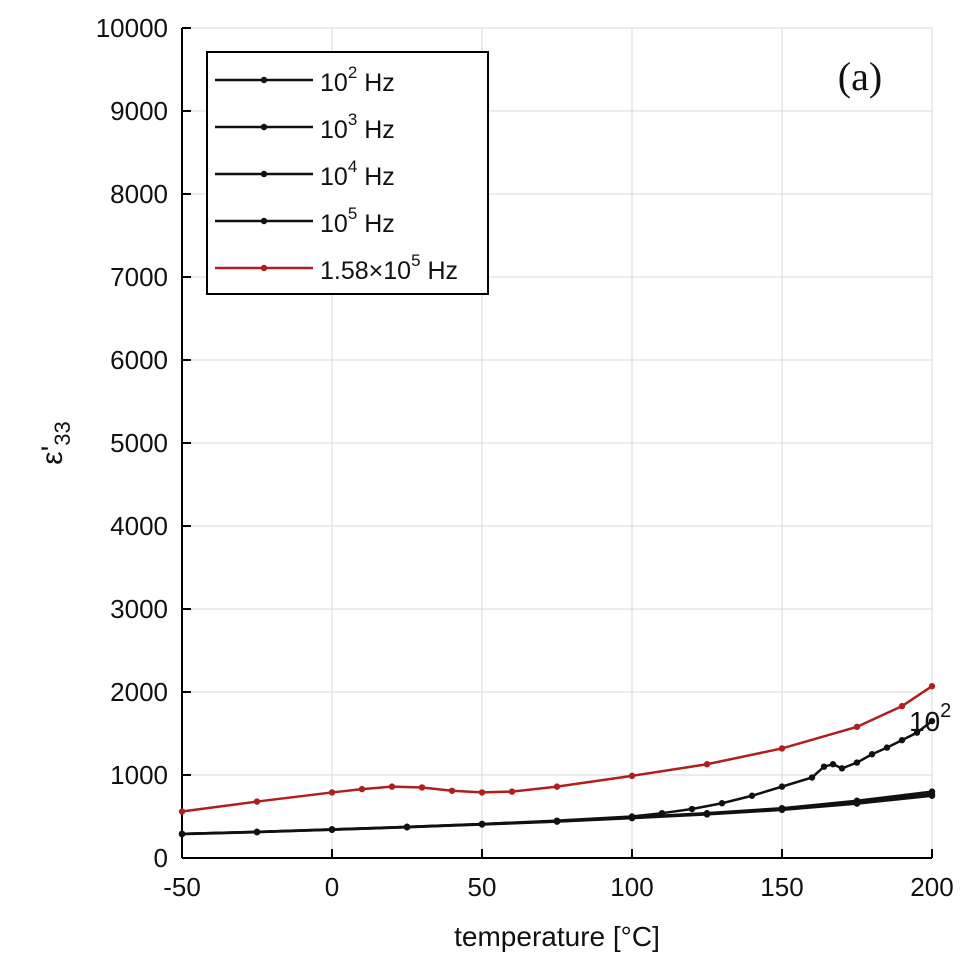 The width and height of the screenshot is (977, 963). I want to click on y-tick-label: 3000, so click(139, 609).